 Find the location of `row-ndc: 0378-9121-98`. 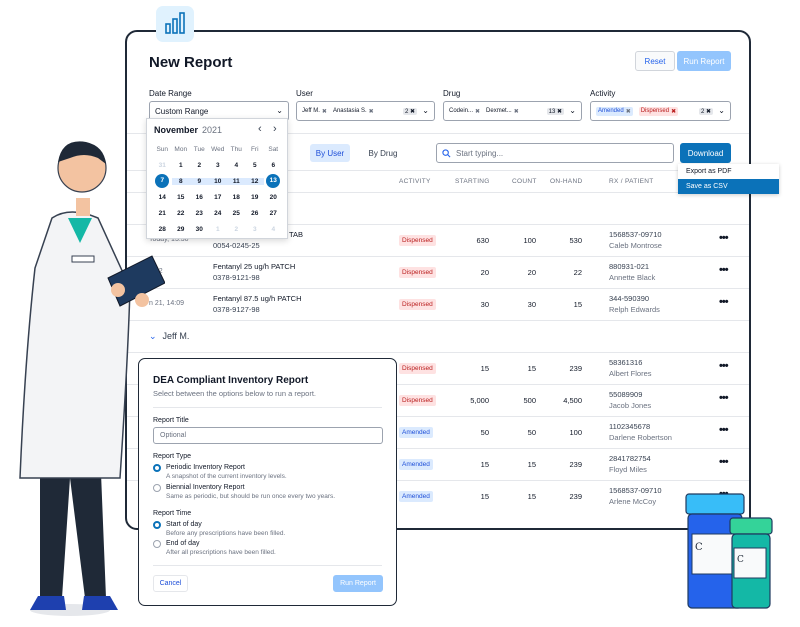

row-ndc: 0378-9121-98 is located at coordinates (236, 277).